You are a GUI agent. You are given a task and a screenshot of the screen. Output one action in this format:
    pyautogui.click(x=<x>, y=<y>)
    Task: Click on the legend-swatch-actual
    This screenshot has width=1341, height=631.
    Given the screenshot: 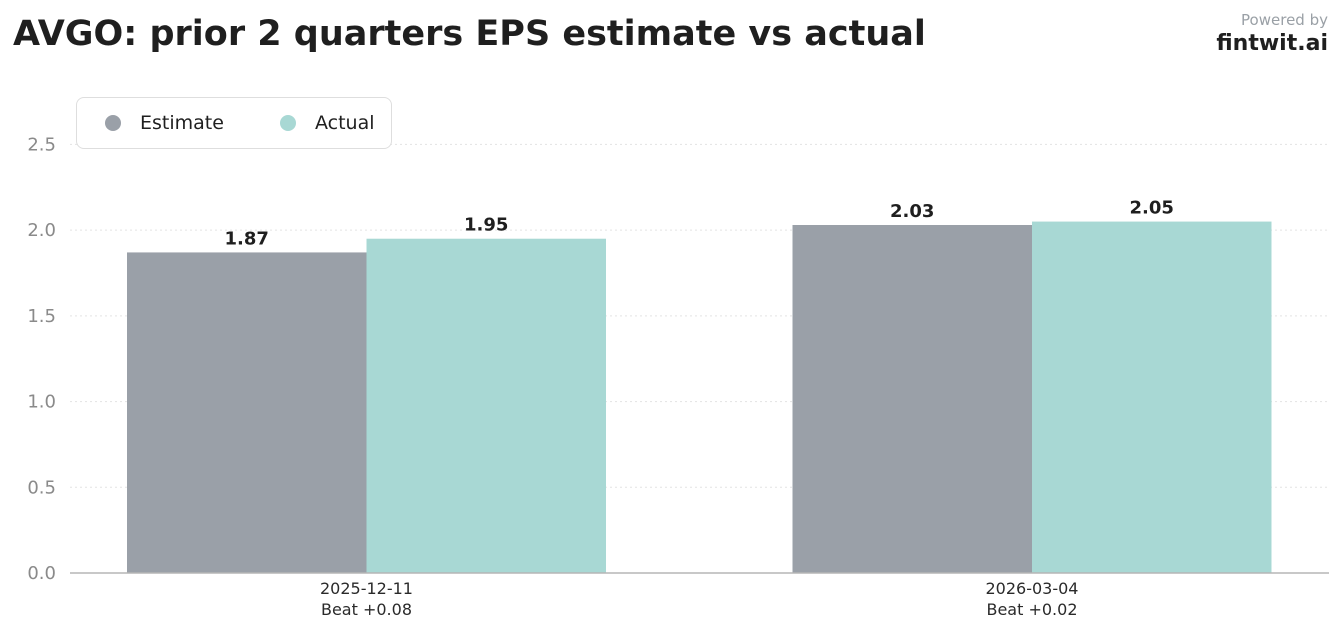 What is the action you would take?
    pyautogui.click(x=288, y=123)
    